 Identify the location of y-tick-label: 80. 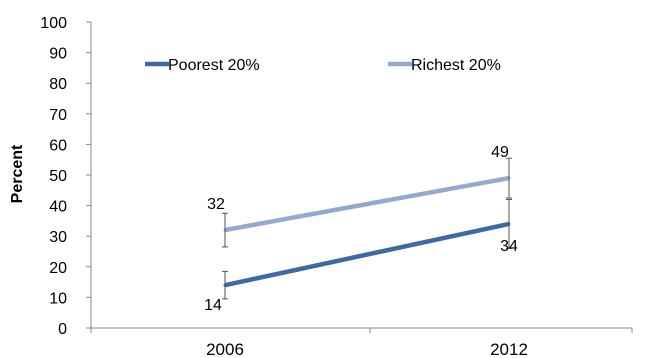
(58, 84).